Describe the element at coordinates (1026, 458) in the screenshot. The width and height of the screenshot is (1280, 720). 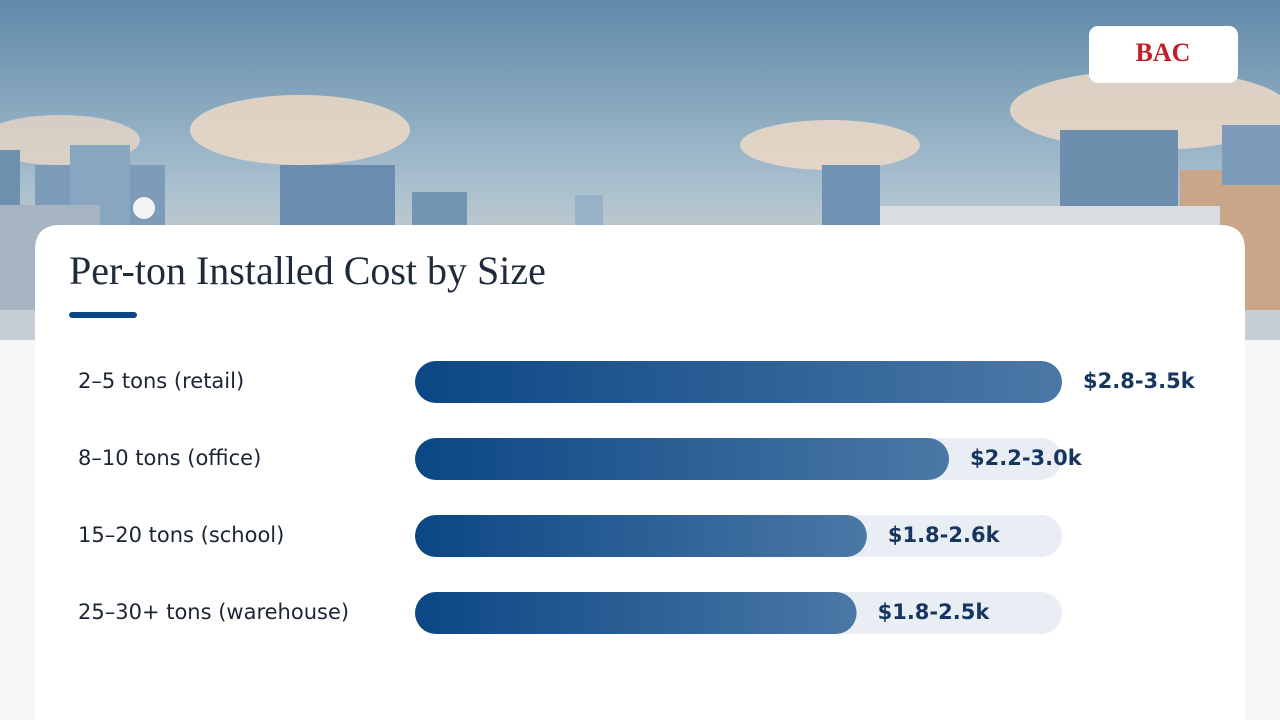
I see `value-label: $2.2-3.0k` at that location.